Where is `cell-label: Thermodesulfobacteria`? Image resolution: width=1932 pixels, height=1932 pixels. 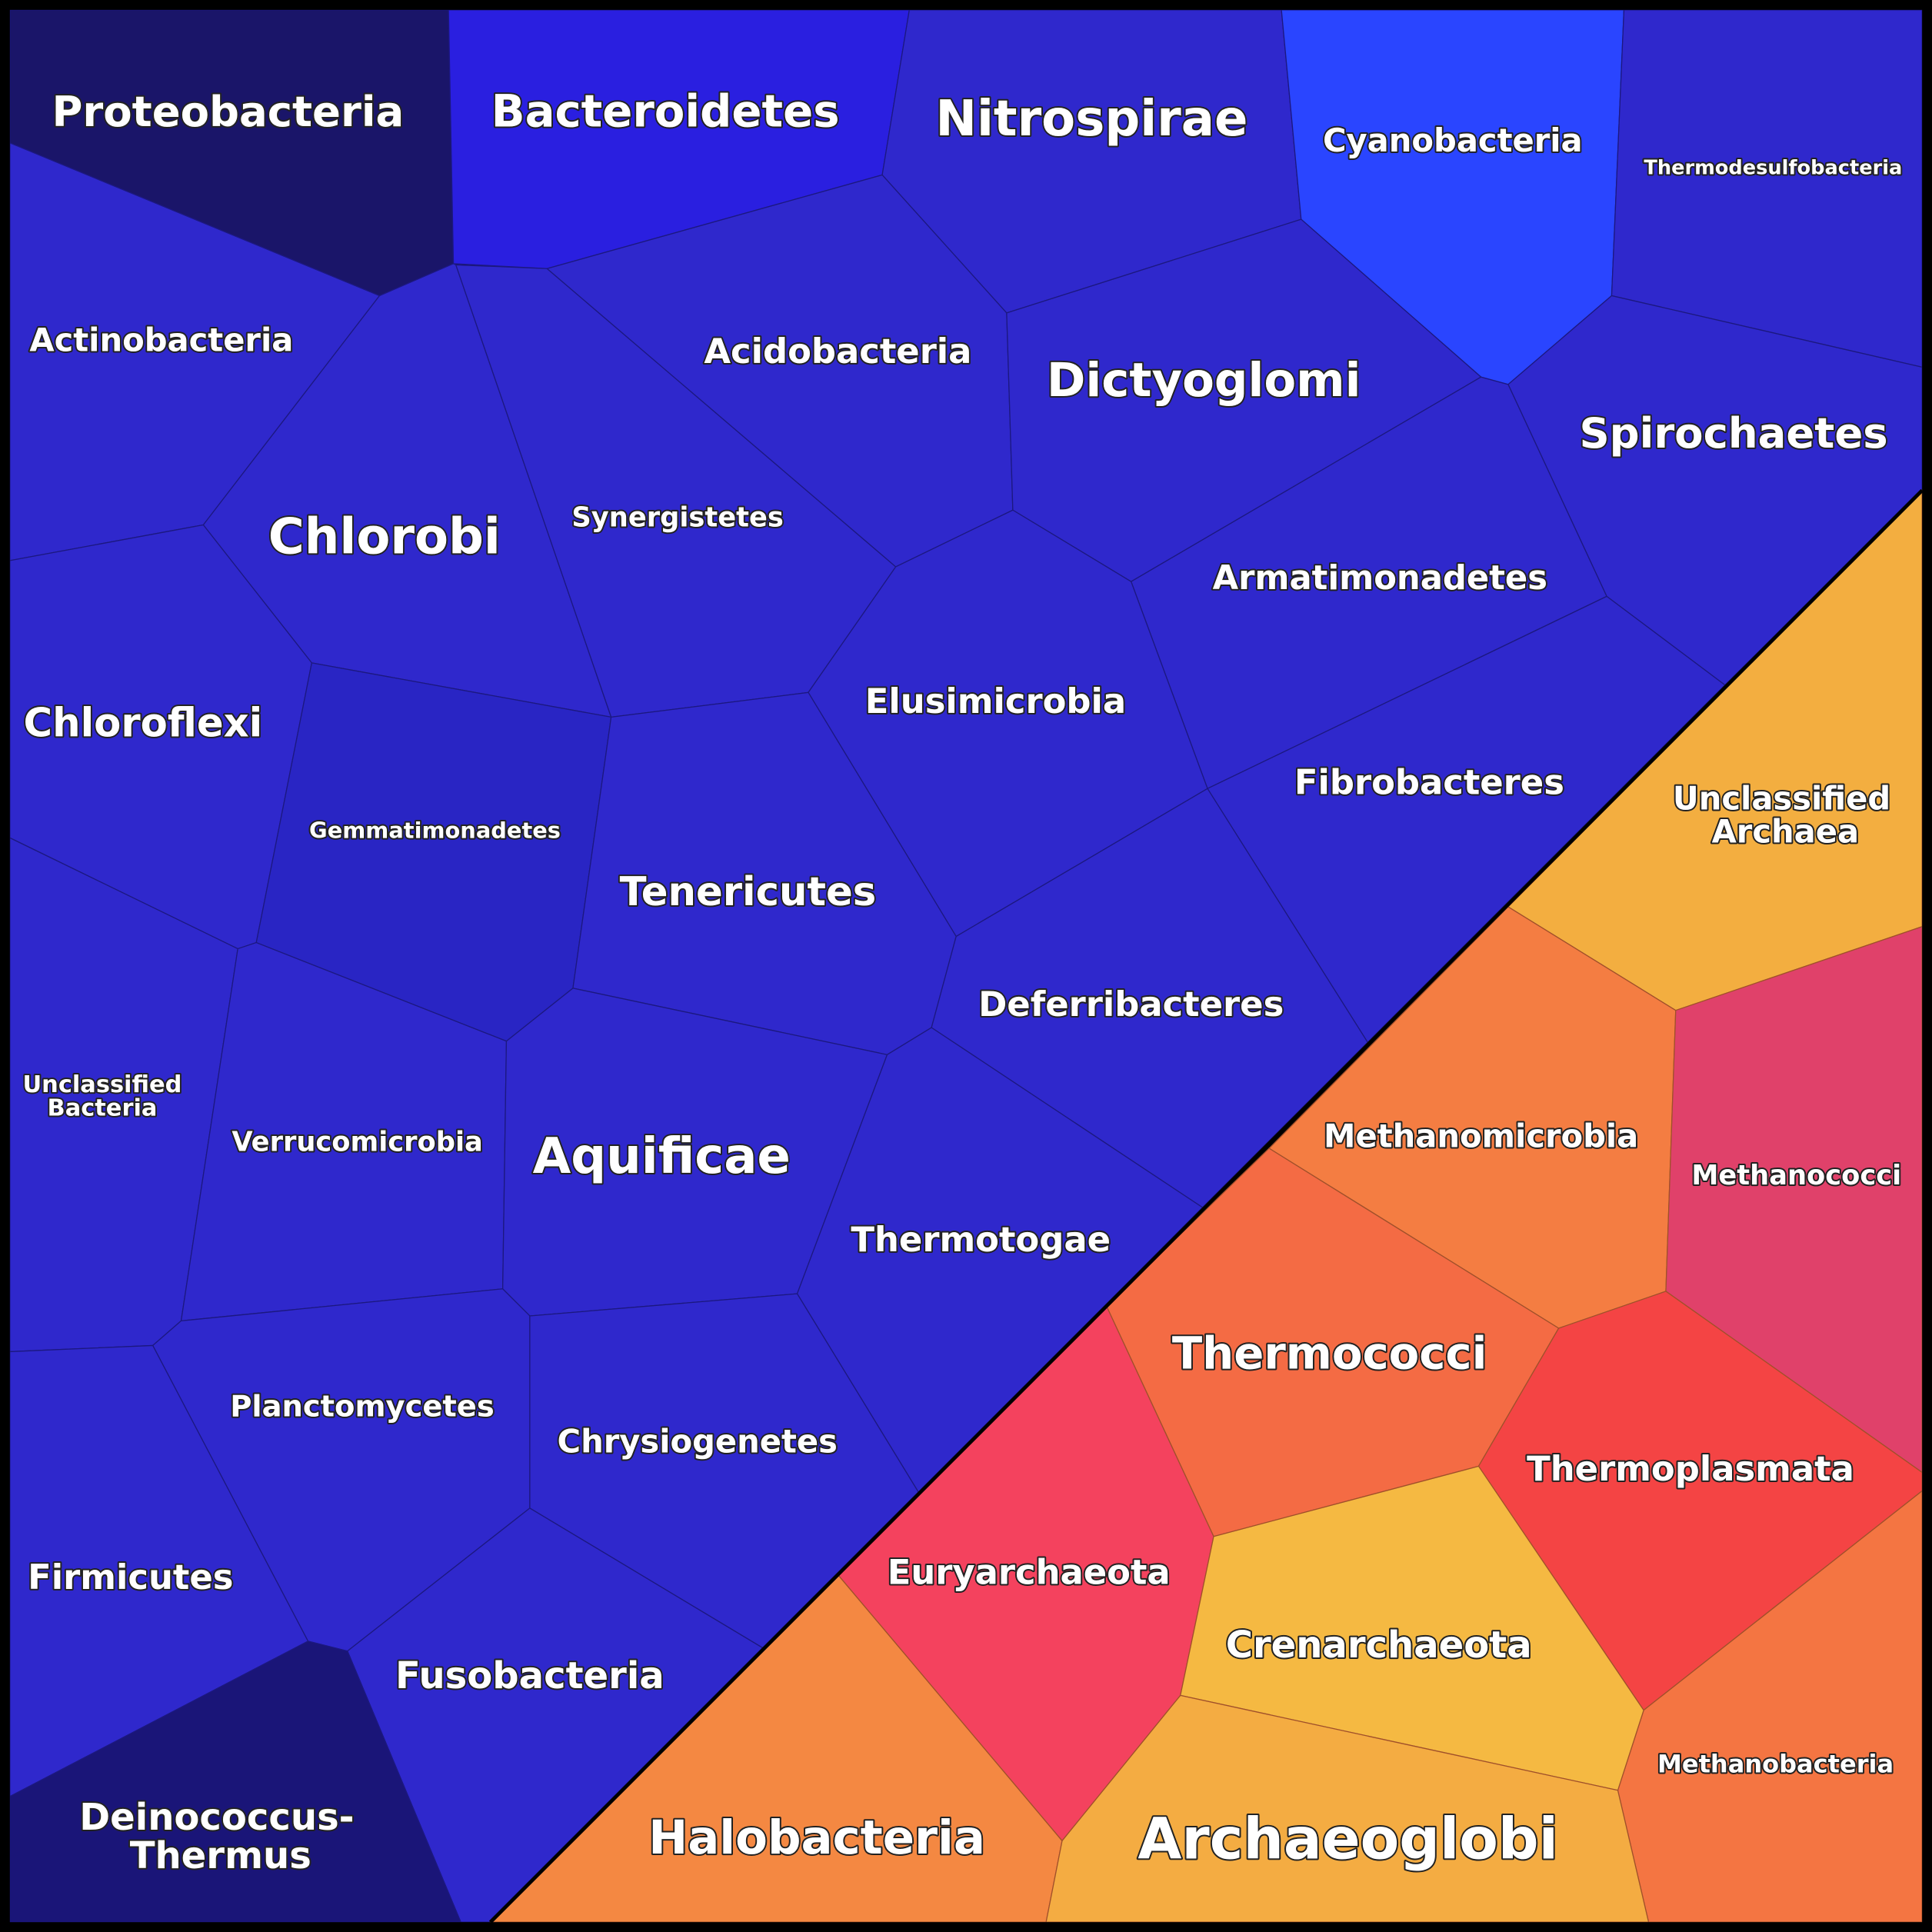 cell-label: Thermodesulfobacteria is located at coordinates (1773, 167).